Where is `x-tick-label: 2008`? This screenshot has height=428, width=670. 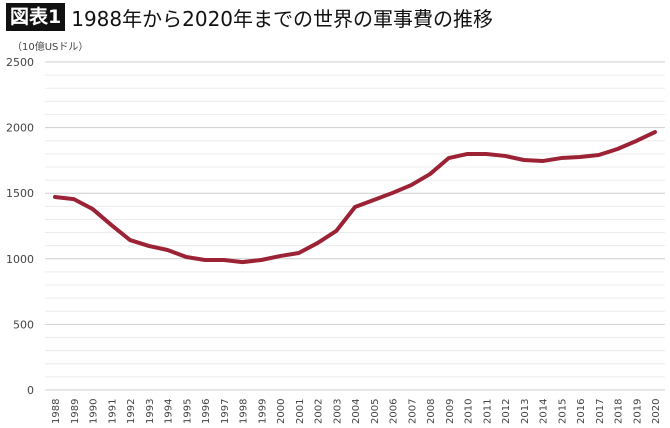 x-tick-label: 2008 is located at coordinates (431, 411).